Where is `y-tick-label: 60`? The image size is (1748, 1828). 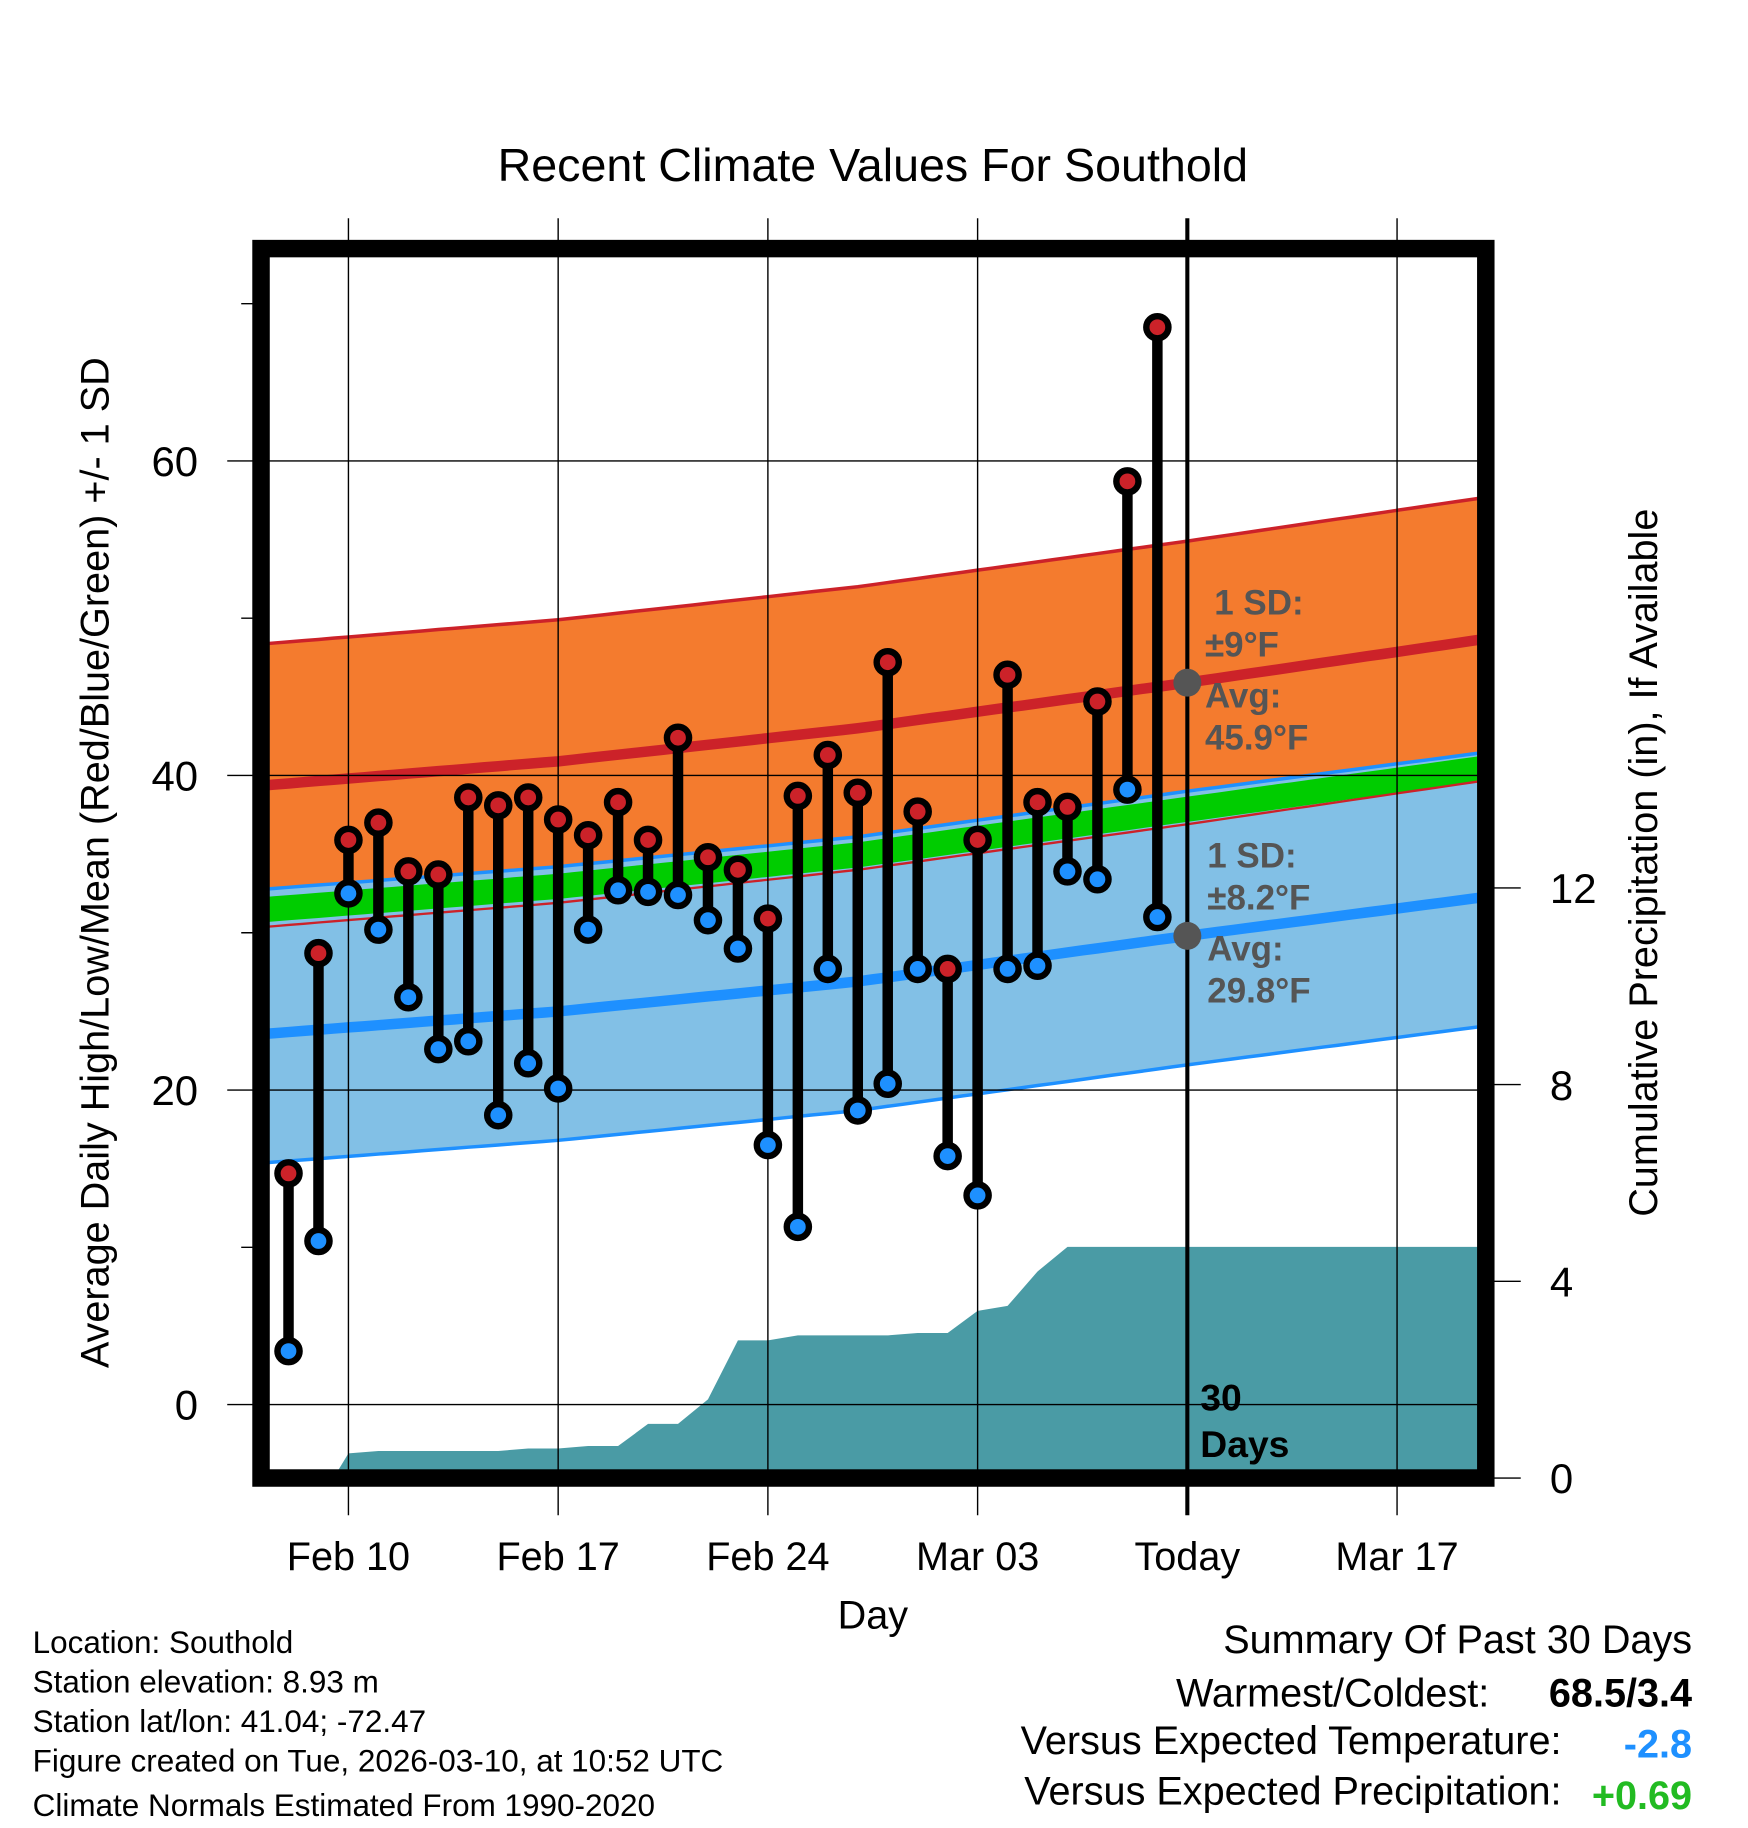 y-tick-label: 60 is located at coordinates (174, 461).